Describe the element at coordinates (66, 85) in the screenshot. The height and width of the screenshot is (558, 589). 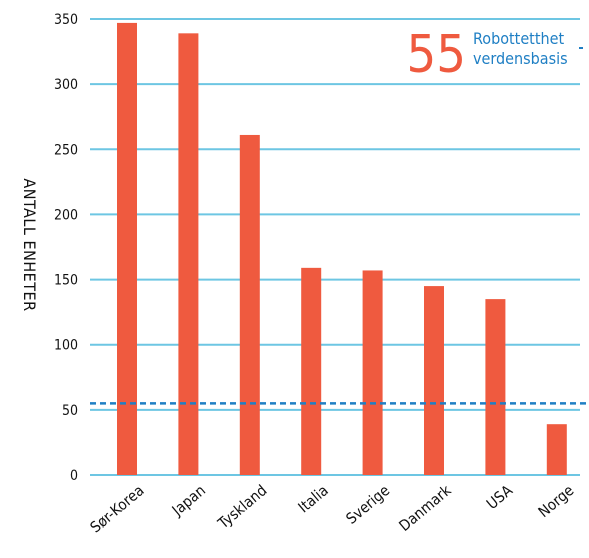
I see `y-tick-label: 300` at that location.